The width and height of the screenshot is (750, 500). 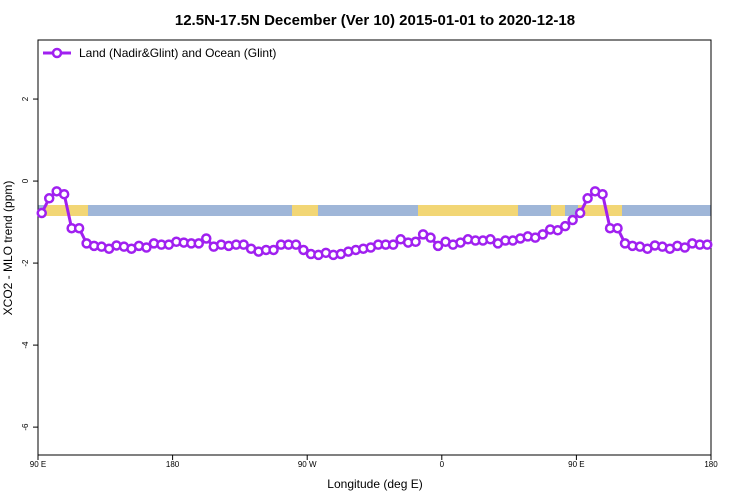 I want to click on legend-label: Land (Nadir&Glint) and Ocean (Glint), so click(x=177, y=53).